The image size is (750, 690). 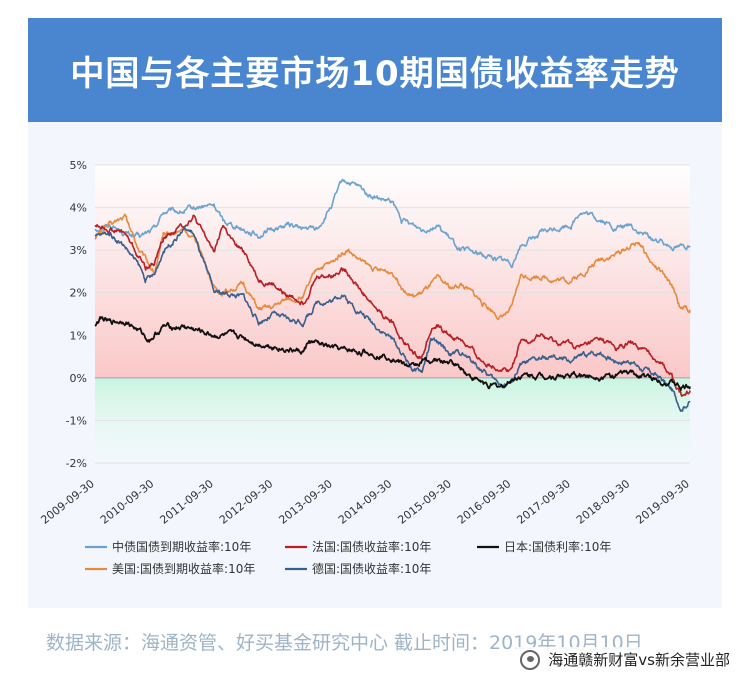 I want to click on y-tick-label: -1%, so click(x=76, y=420).